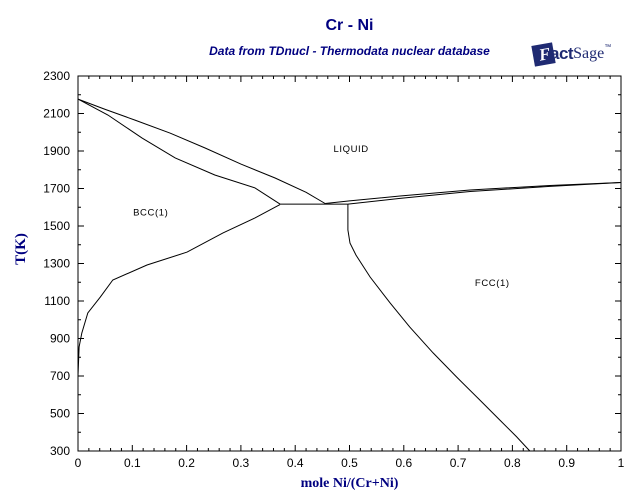 This screenshot has width=640, height=504. What do you see at coordinates (492, 283) in the screenshot?
I see `region-label-FCC(1): FCC(1)` at bounding box center [492, 283].